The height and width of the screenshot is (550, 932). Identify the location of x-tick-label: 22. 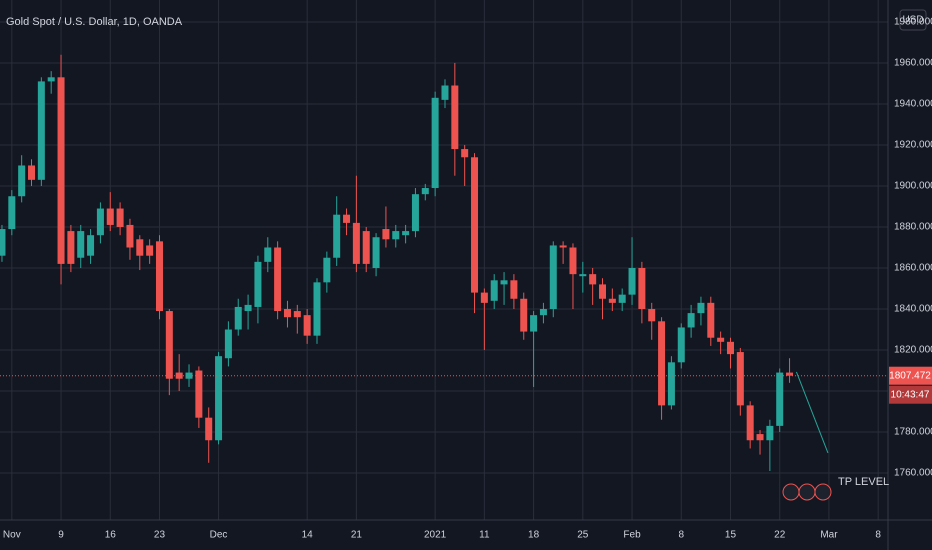
(780, 535).